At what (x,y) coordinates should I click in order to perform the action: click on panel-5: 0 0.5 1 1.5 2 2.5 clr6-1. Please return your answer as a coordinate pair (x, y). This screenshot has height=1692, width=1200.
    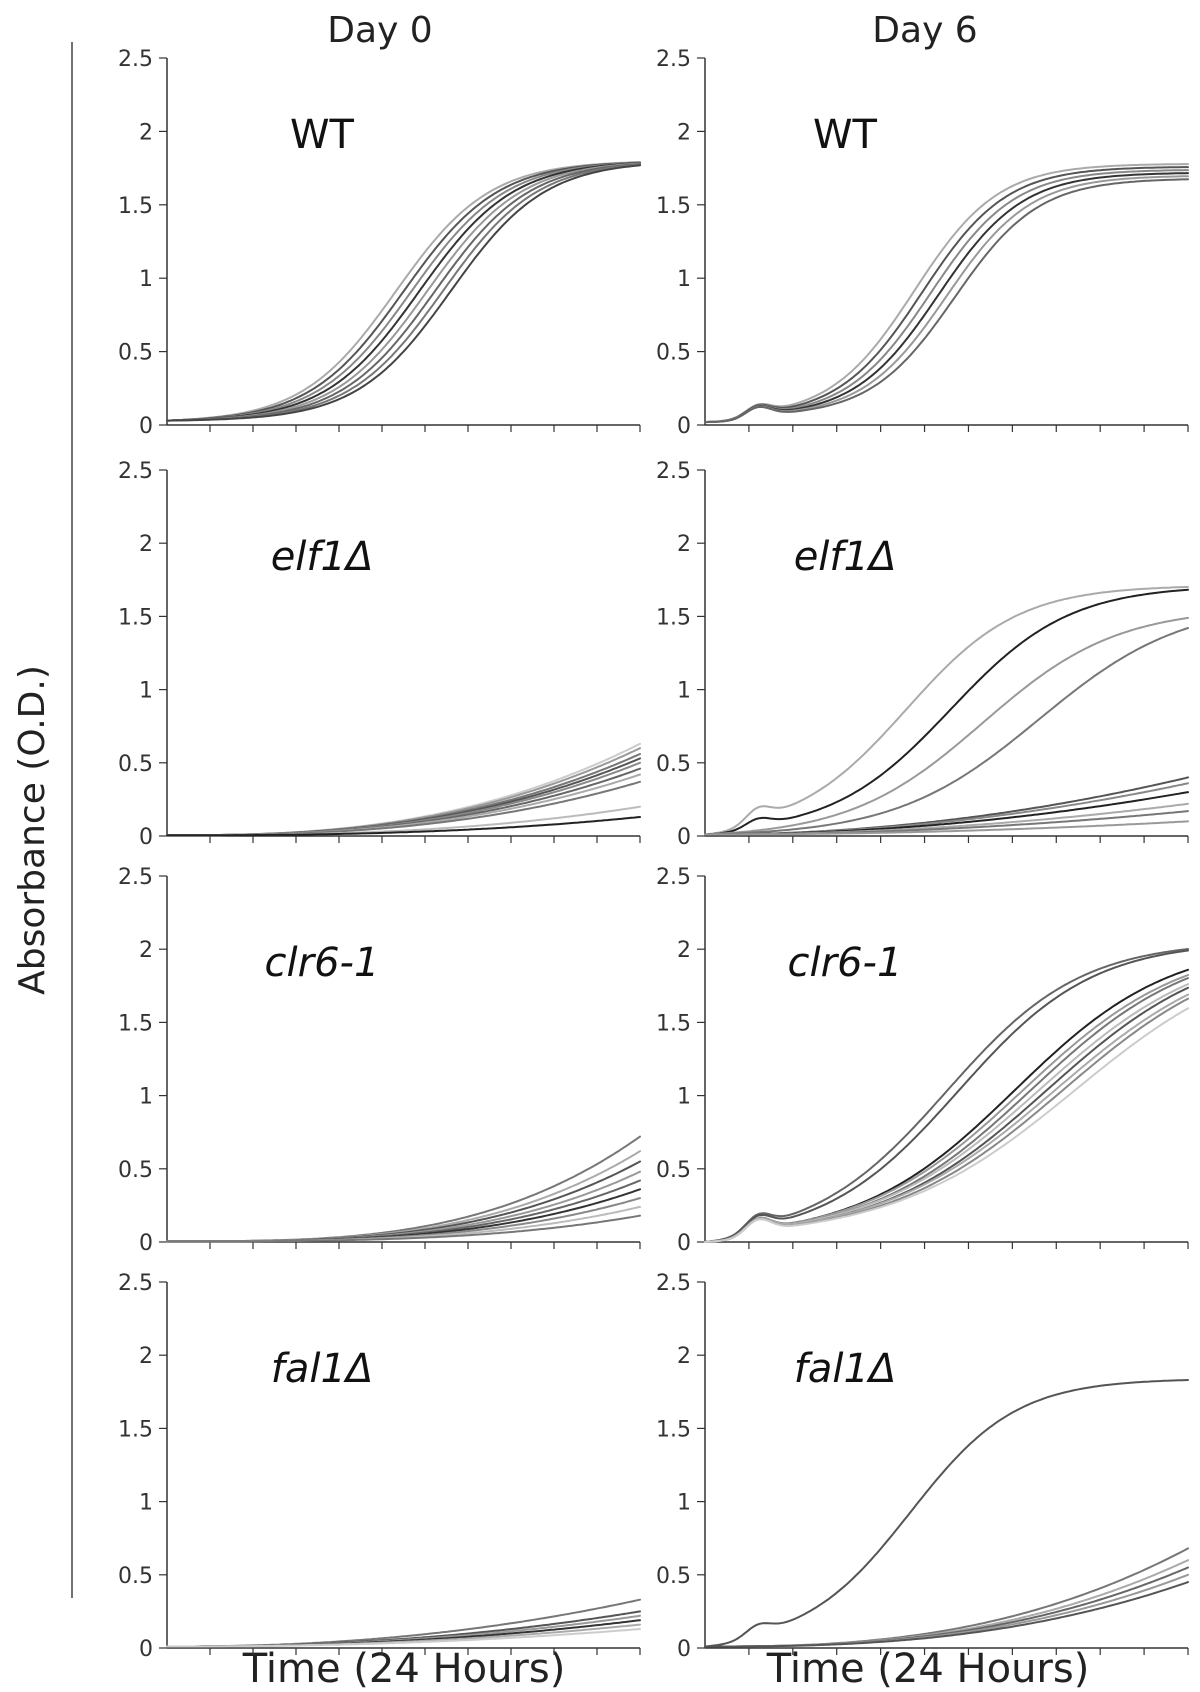
    Looking at the image, I should click on (922, 1060).